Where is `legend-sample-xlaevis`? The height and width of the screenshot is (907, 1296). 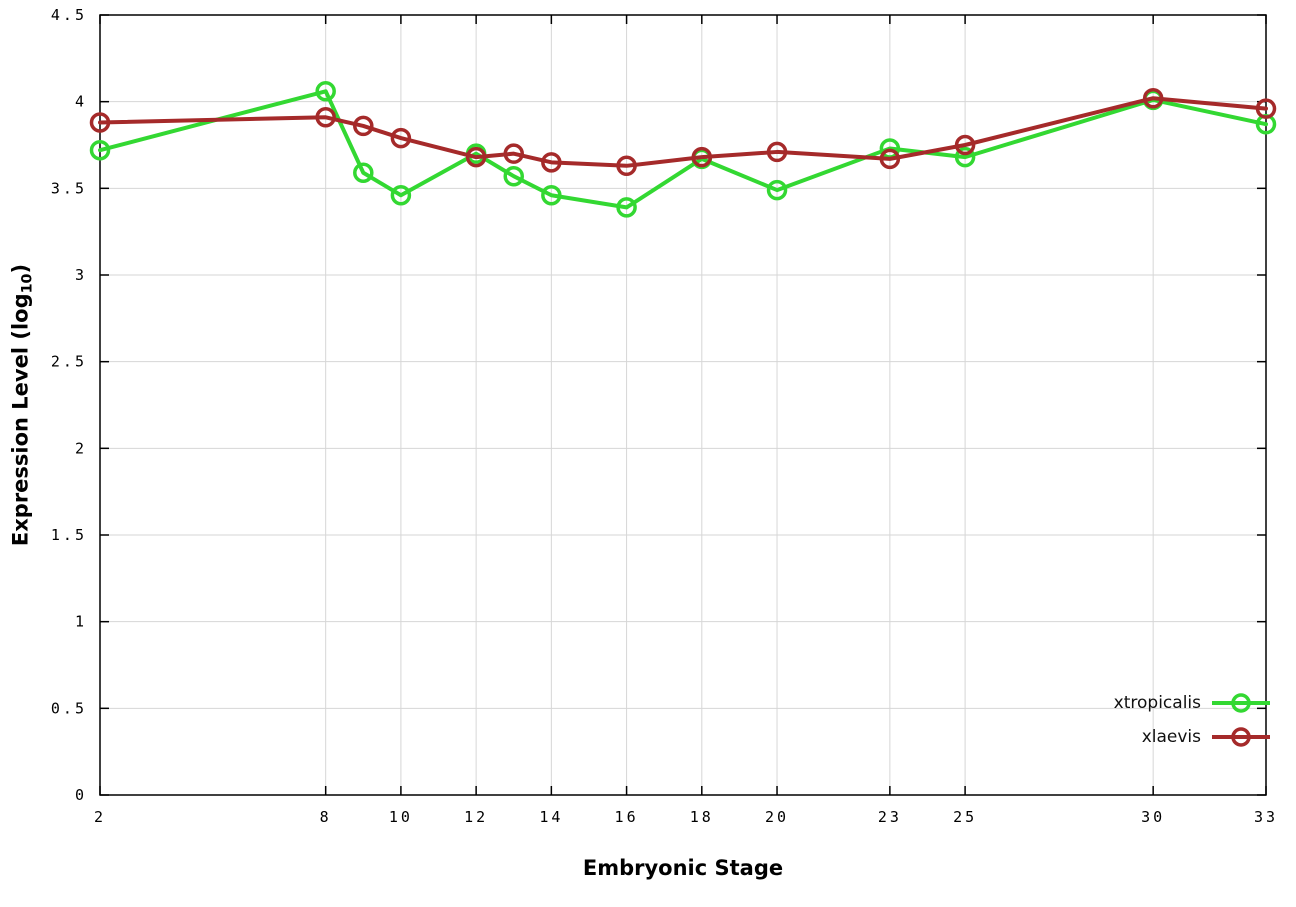
legend-sample-xlaevis is located at coordinates (1241, 737).